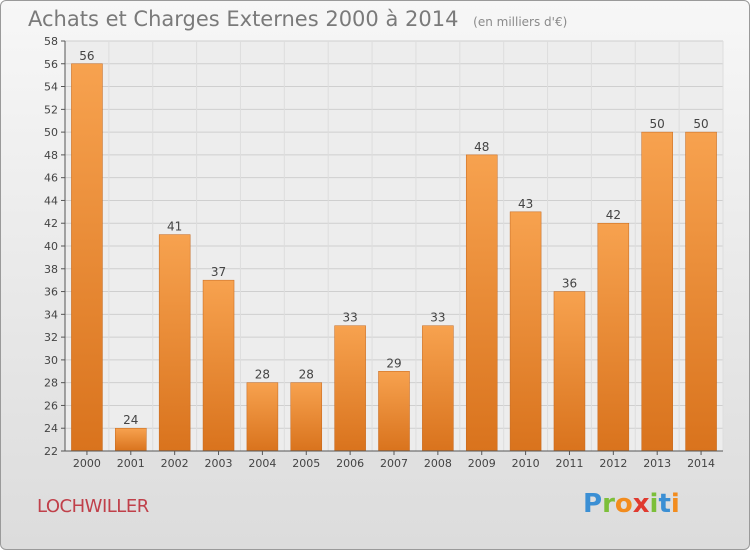 This screenshot has width=750, height=550. I want to click on y-tick-label: 58, so click(51, 41).